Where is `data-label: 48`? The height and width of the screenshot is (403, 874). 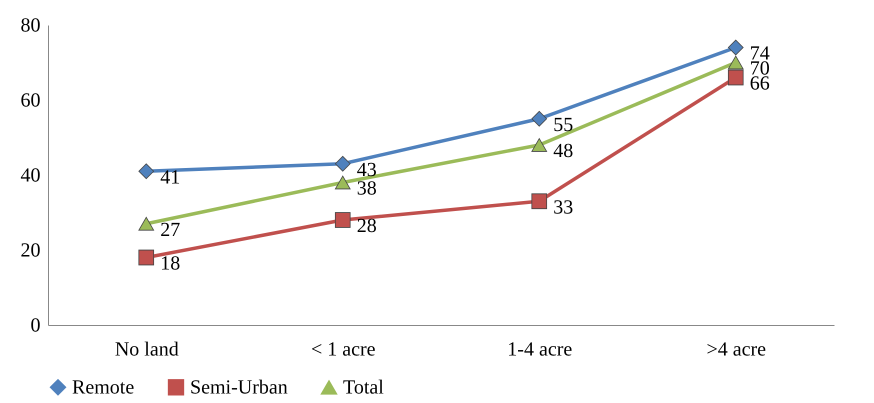 data-label: 48 is located at coordinates (563, 151).